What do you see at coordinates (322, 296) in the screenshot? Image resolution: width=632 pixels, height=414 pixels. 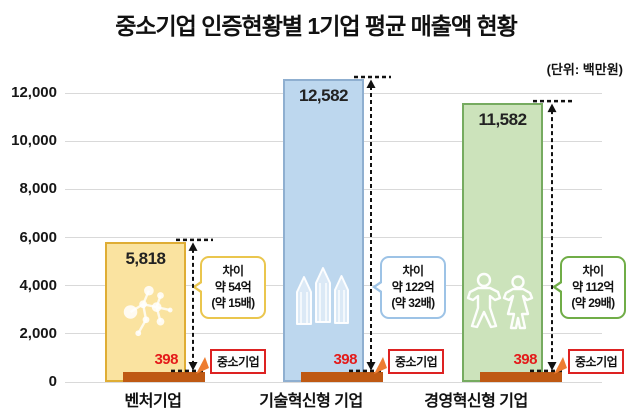 I see `pencils-icon` at bounding box center [322, 296].